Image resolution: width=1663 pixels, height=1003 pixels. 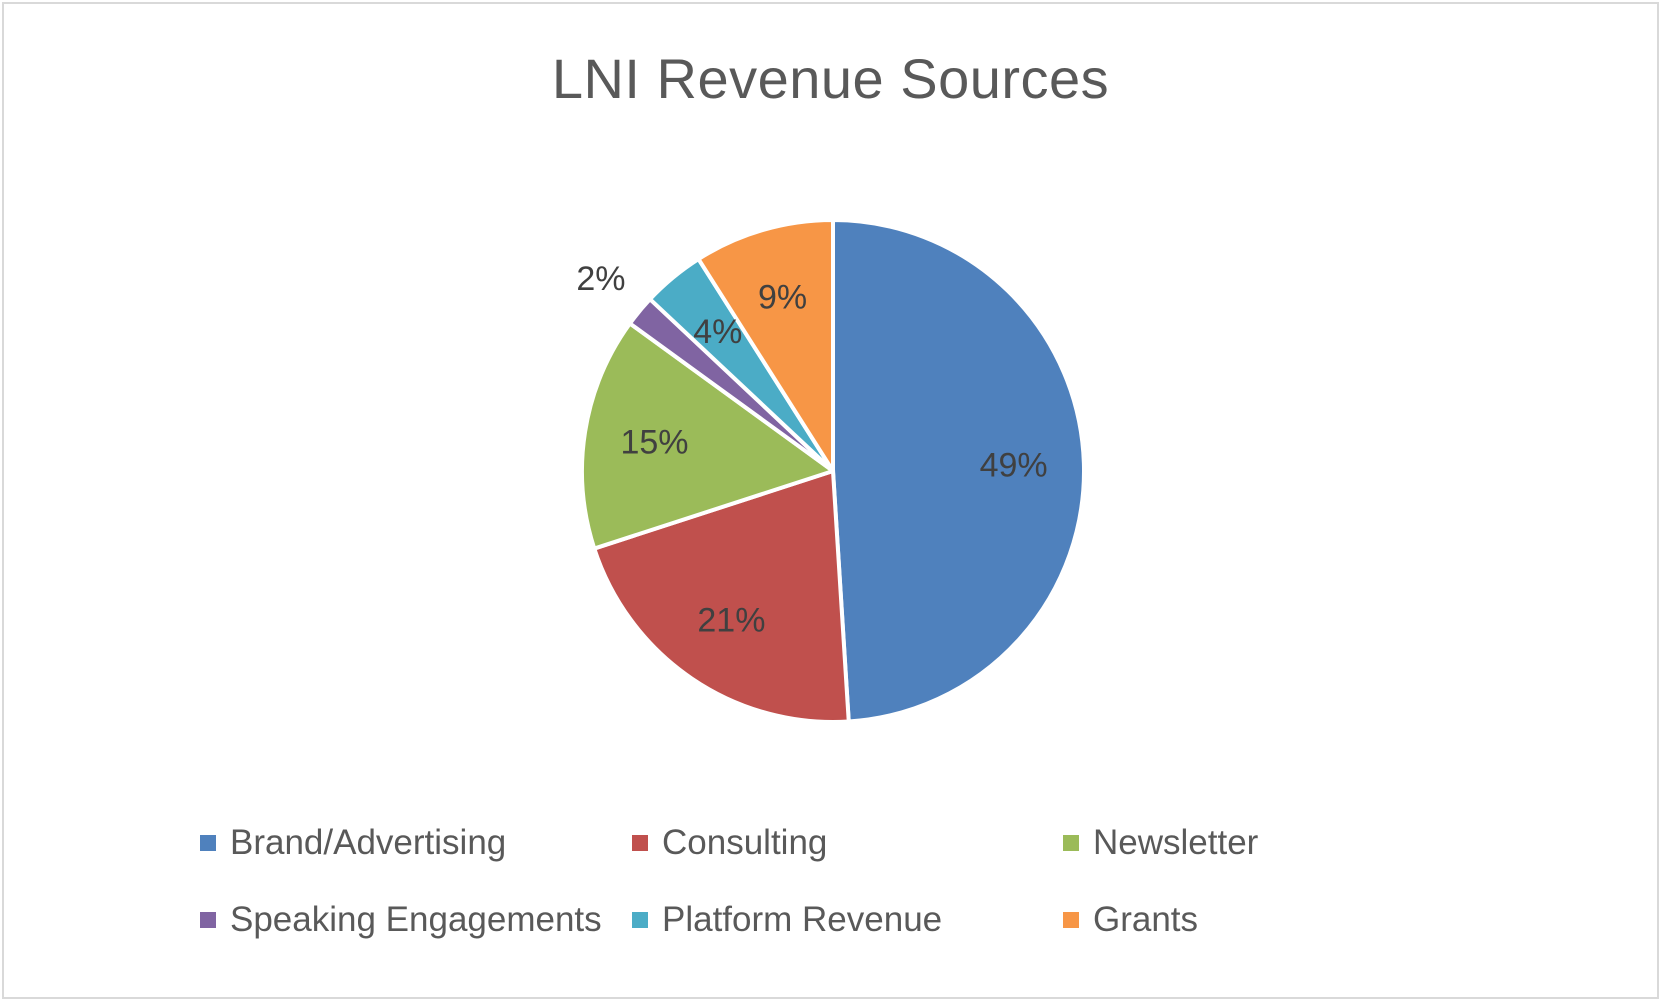 What do you see at coordinates (1014, 465) in the screenshot?
I see `data-label-brand-advertising: 49%` at bounding box center [1014, 465].